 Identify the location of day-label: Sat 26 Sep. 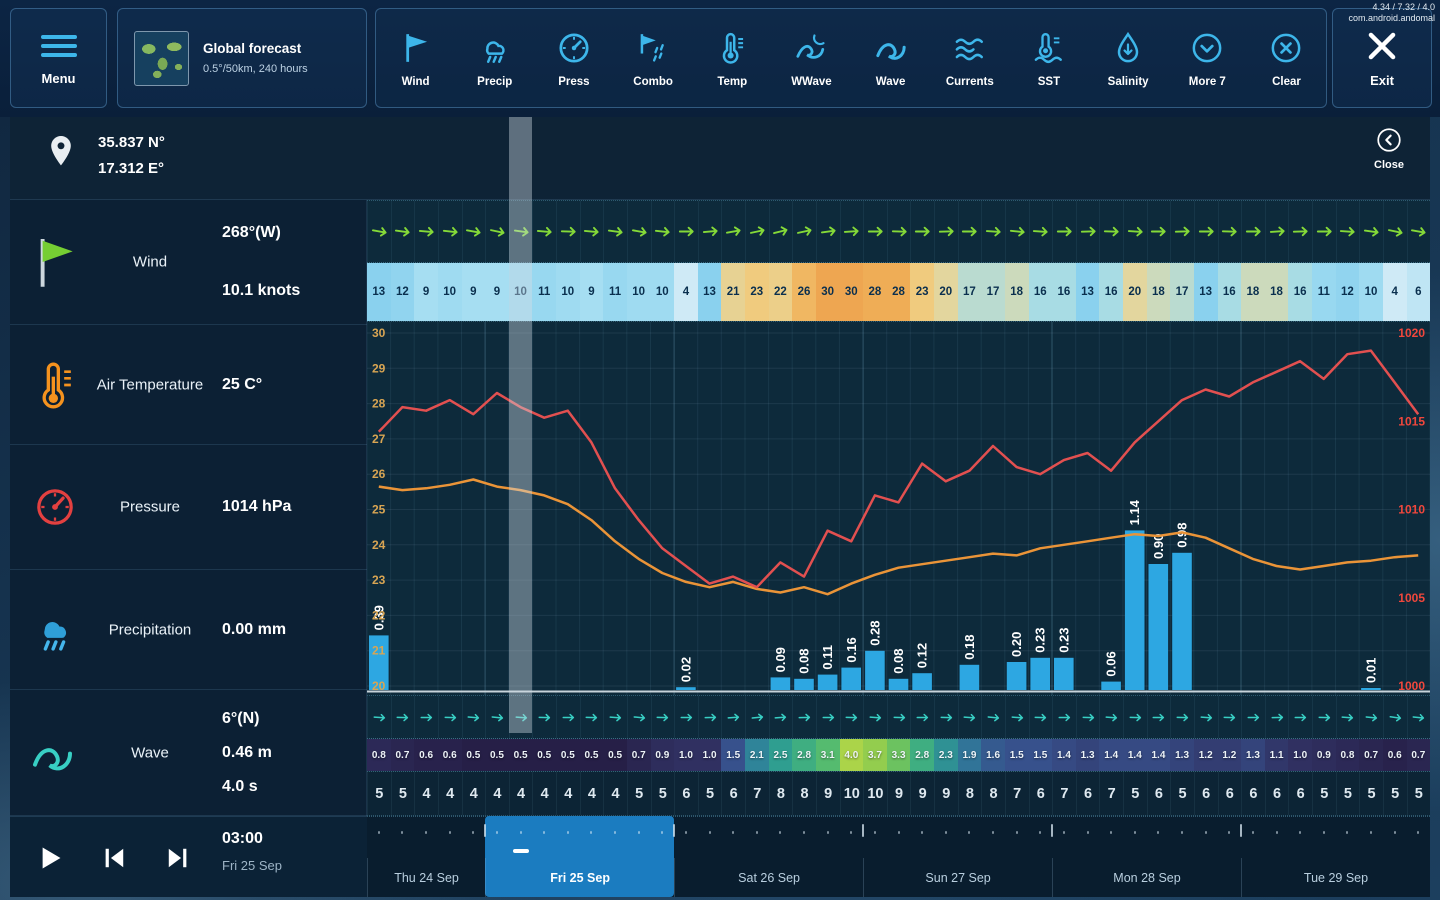
(768, 877).